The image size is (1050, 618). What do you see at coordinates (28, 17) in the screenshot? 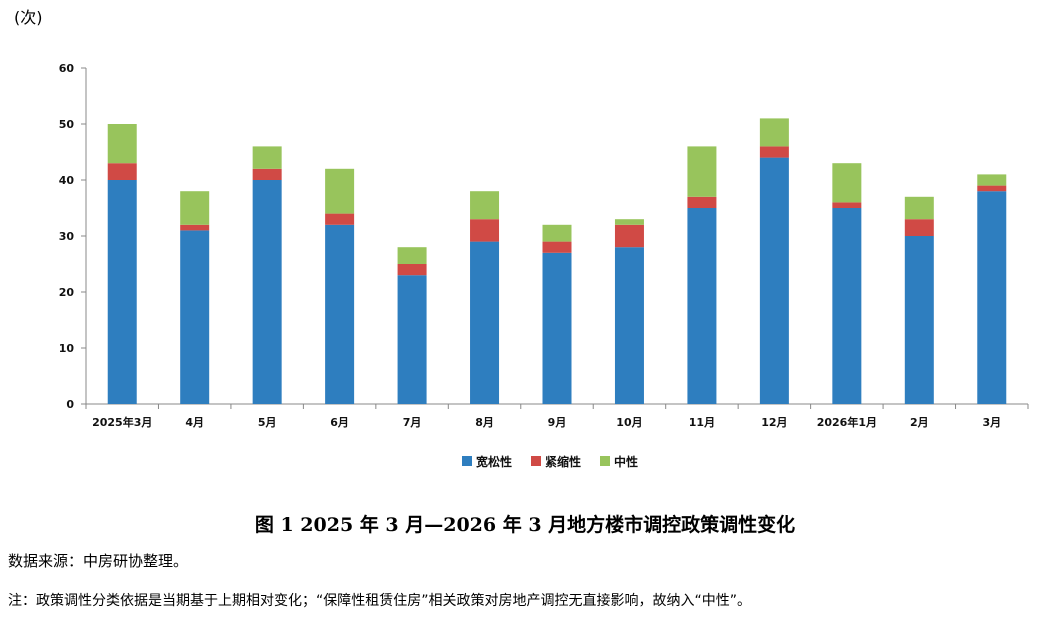
I see `y-axis-unit-label: (次)` at bounding box center [28, 17].